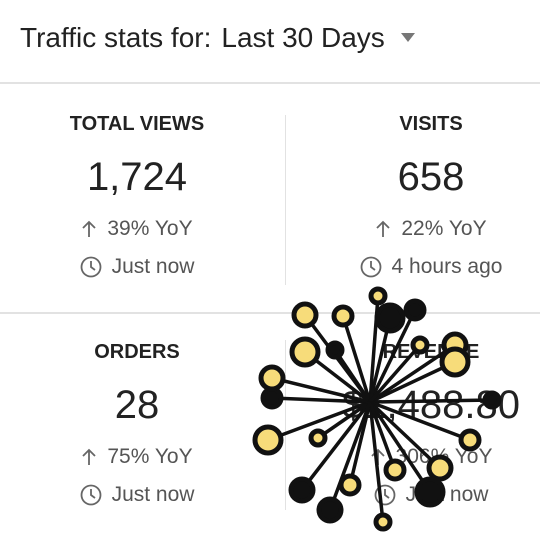  I want to click on stat-change: 75% YoY, so click(150, 456).